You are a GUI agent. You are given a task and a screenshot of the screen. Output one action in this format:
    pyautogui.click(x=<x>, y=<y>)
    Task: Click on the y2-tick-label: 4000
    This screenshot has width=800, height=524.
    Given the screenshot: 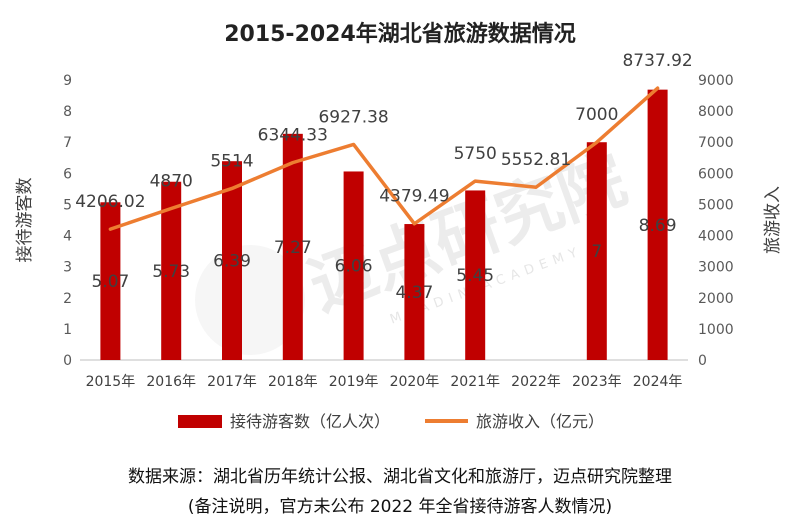 What is the action you would take?
    pyautogui.click(x=716, y=237)
    